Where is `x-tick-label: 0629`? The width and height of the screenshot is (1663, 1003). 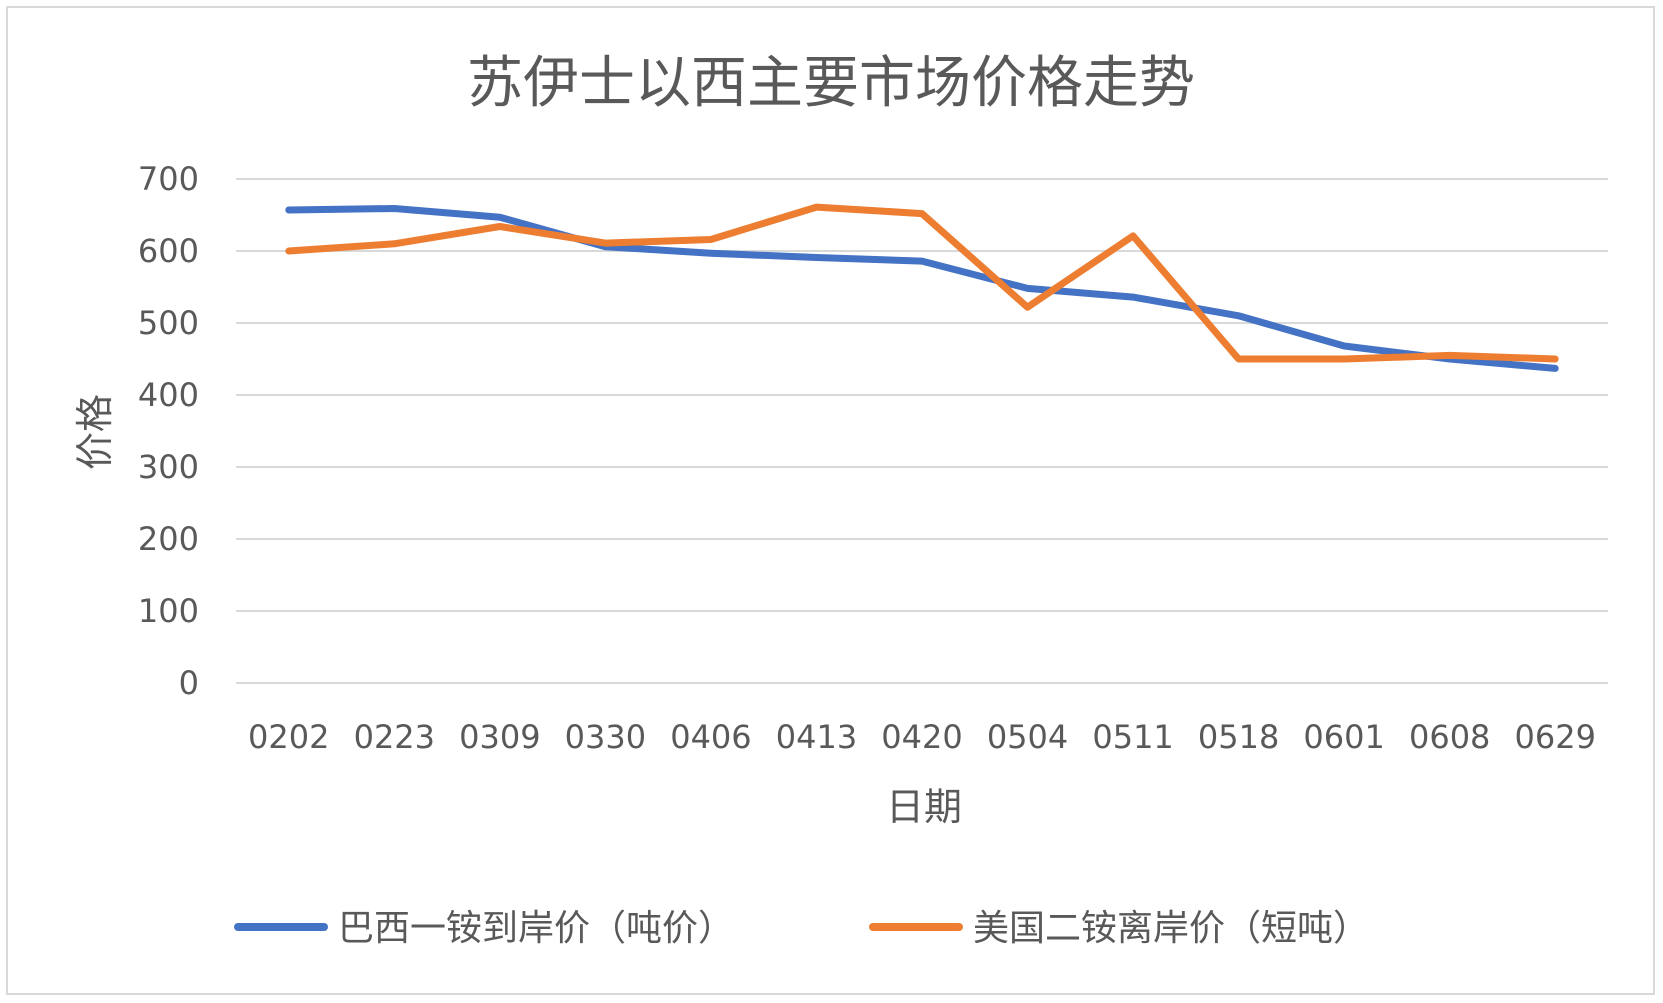
x-tick-label: 0629 is located at coordinates (1555, 737).